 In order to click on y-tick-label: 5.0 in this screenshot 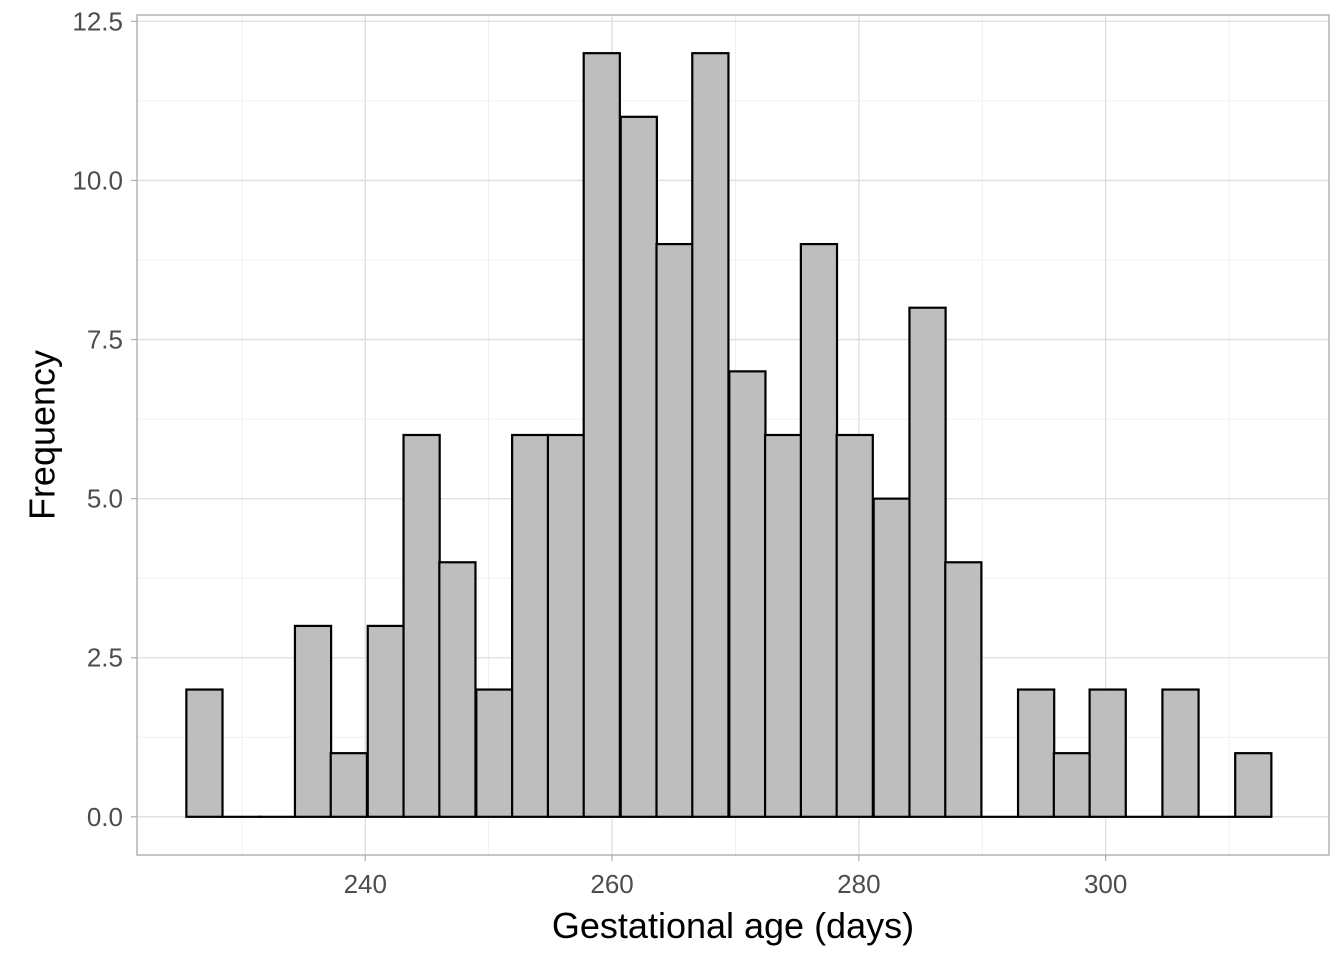, I will do `click(105, 499)`.